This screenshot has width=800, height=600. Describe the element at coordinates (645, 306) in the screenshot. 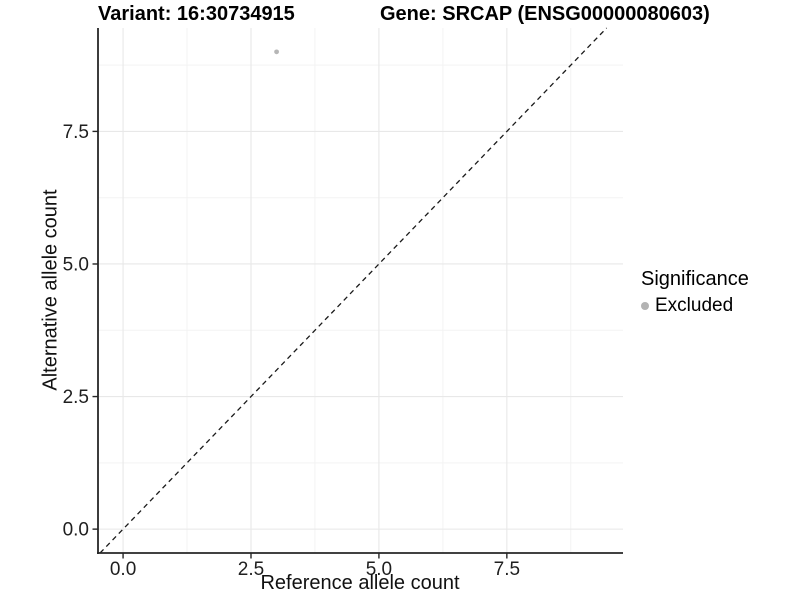

I see `legend-key-dot-icon` at that location.